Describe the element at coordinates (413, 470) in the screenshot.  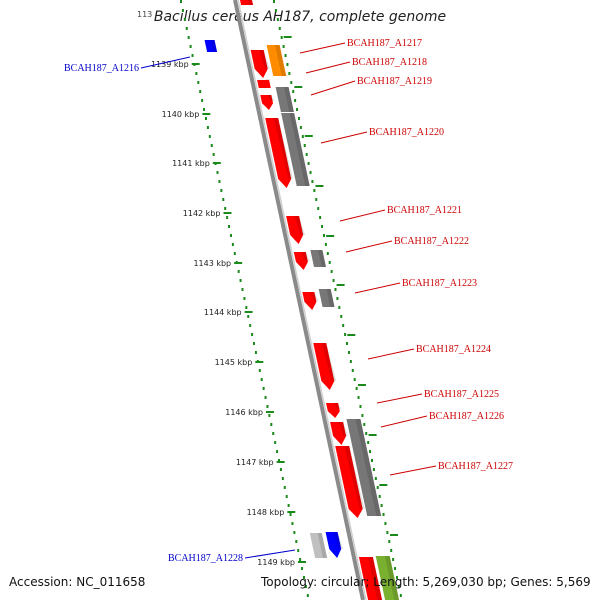
I see `leader-a1227` at that location.